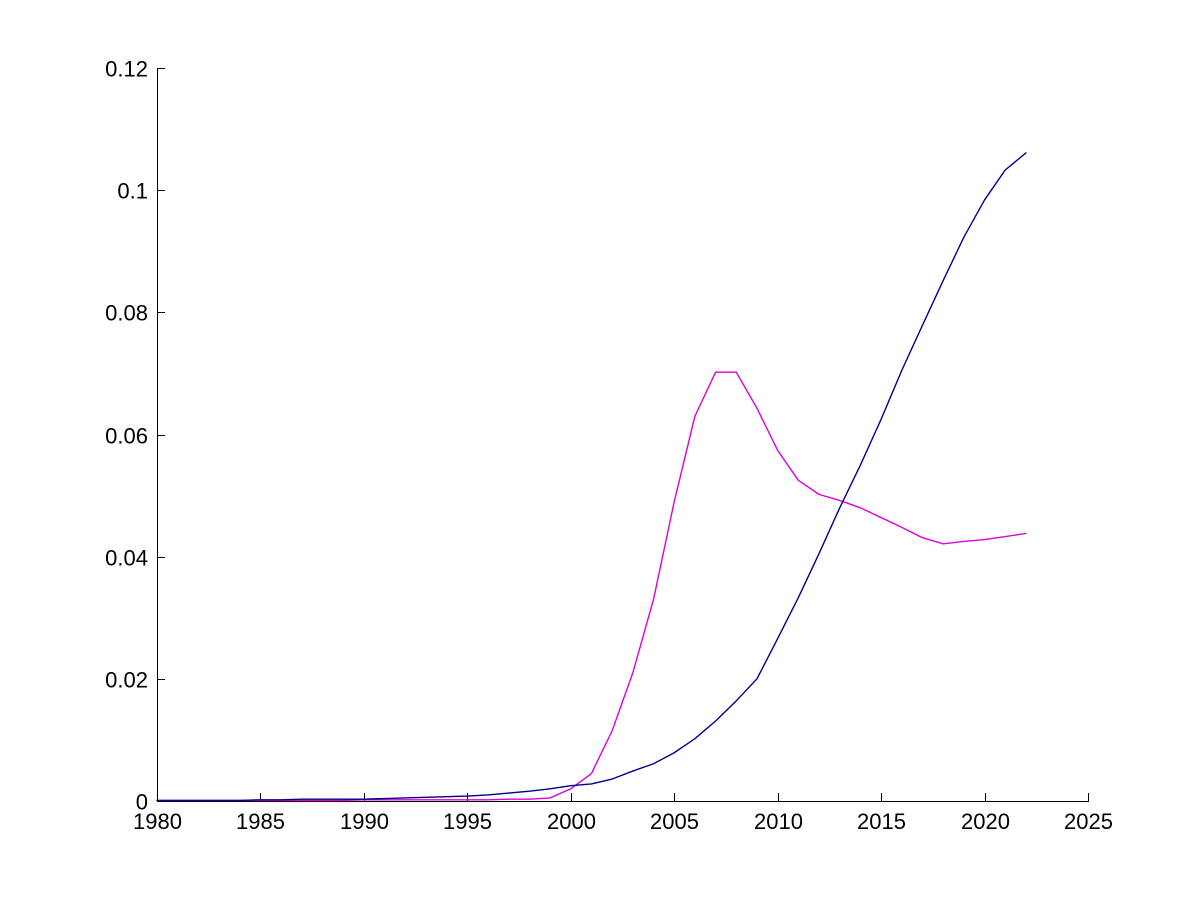 This screenshot has width=1200, height=900. I want to click on y-tick-label: 0.1, so click(132, 191).